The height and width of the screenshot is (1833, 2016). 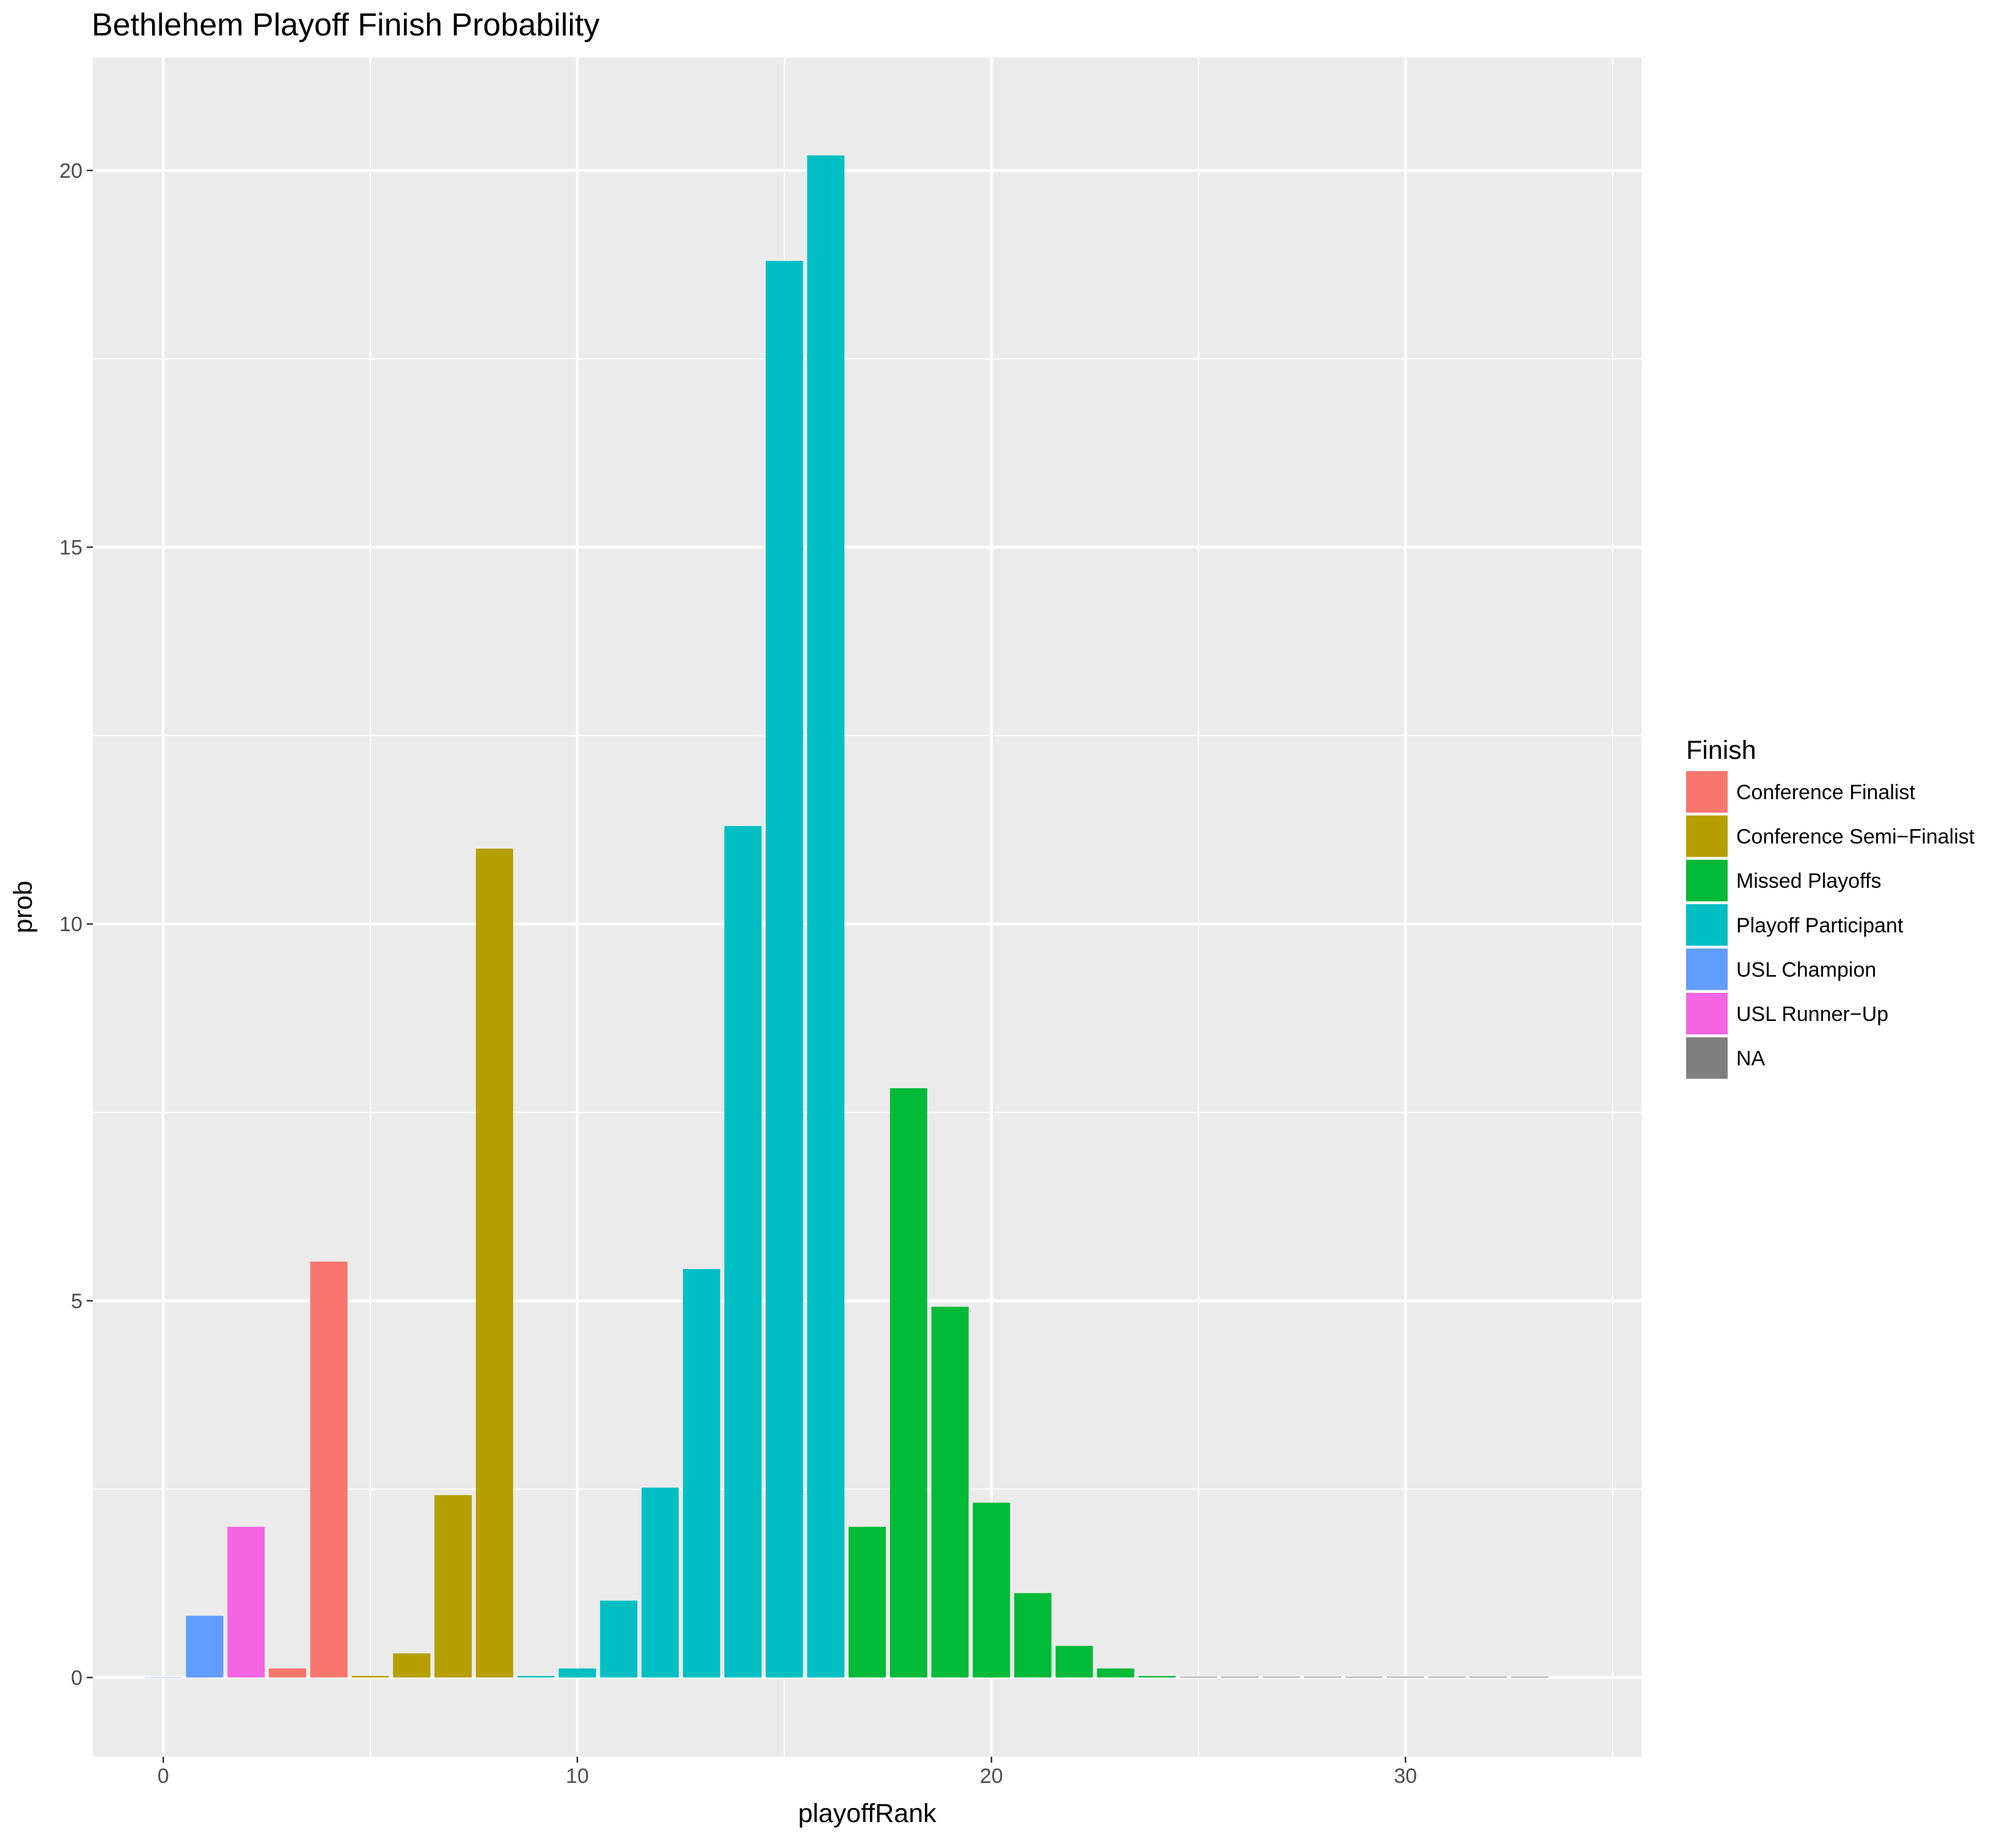 I want to click on legend-label: Missed Playoffs, so click(x=1809, y=881).